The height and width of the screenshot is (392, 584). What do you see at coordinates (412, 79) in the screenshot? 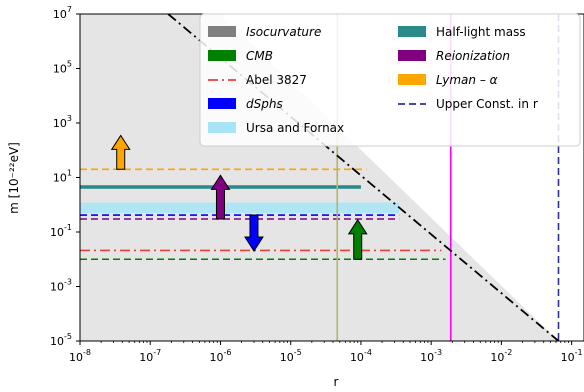
I see `legend-swatch-lyman` at bounding box center [412, 79].